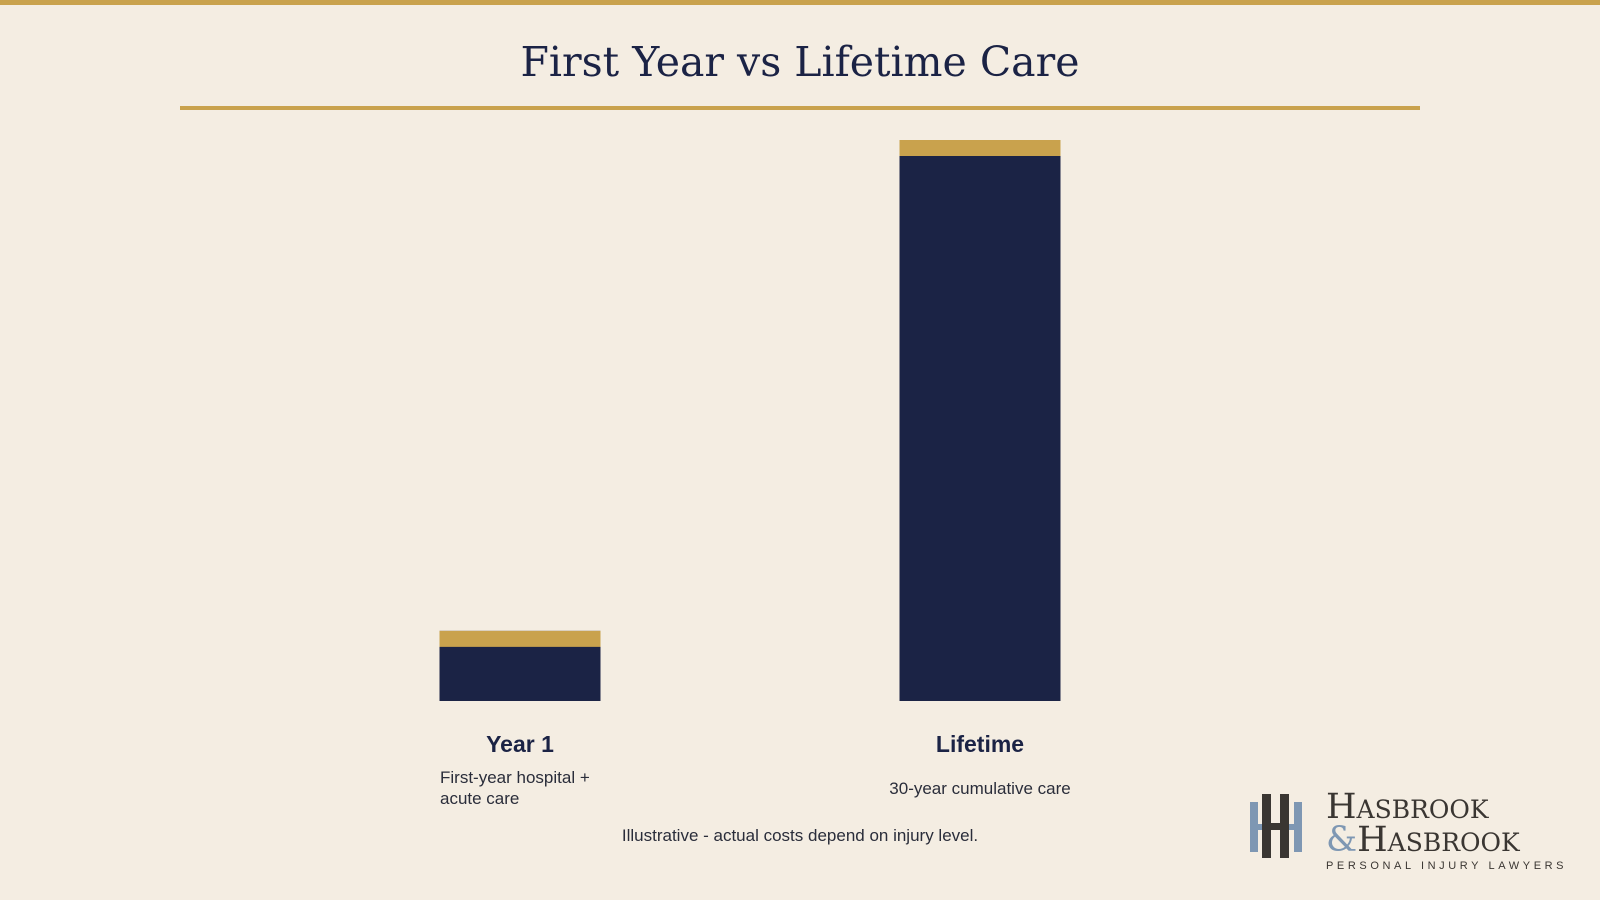 This screenshot has height=900, width=1600. Describe the element at coordinates (980, 420) in the screenshot. I see `bar-lifetime` at that location.